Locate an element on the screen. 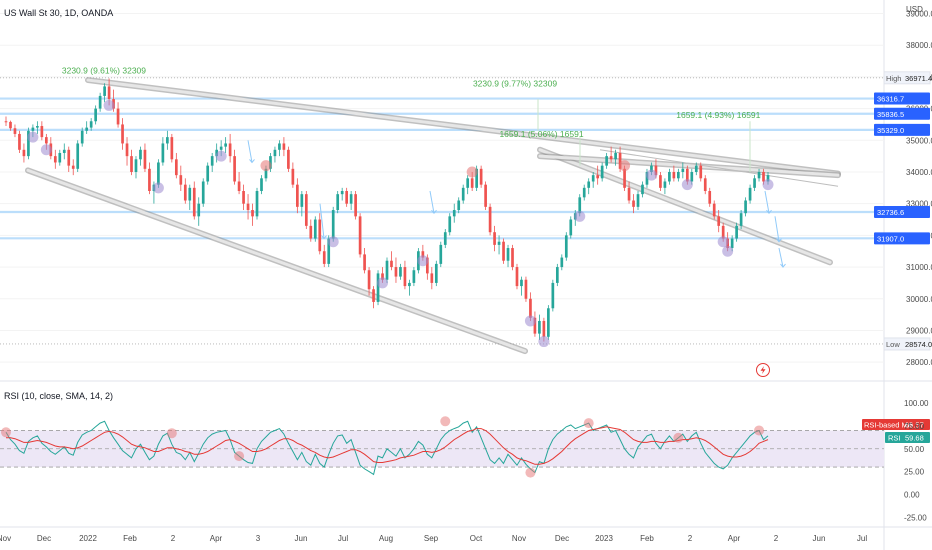  time-tick-label: 3 is located at coordinates (258, 538).